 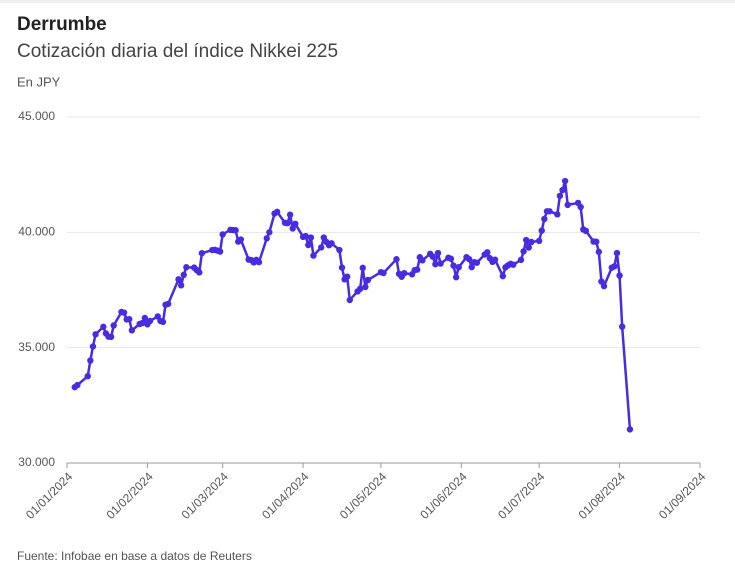 I want to click on x-tick-label: 01/03/2024, so click(x=205, y=495).